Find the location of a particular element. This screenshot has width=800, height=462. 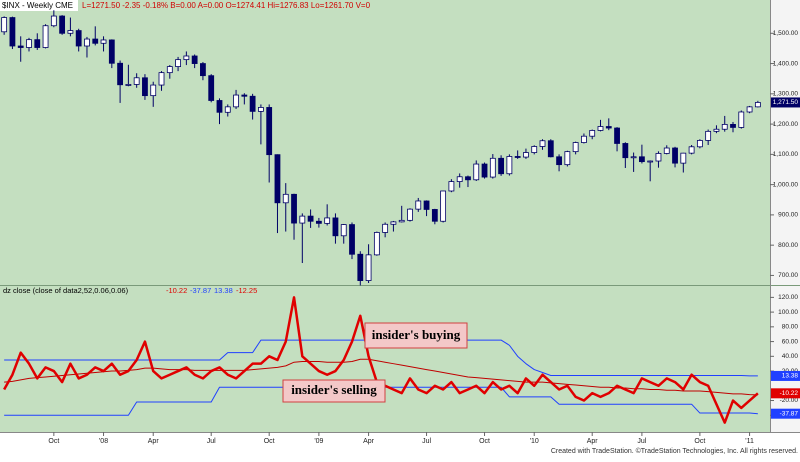

x-tick-label: '10 is located at coordinates (534, 441).